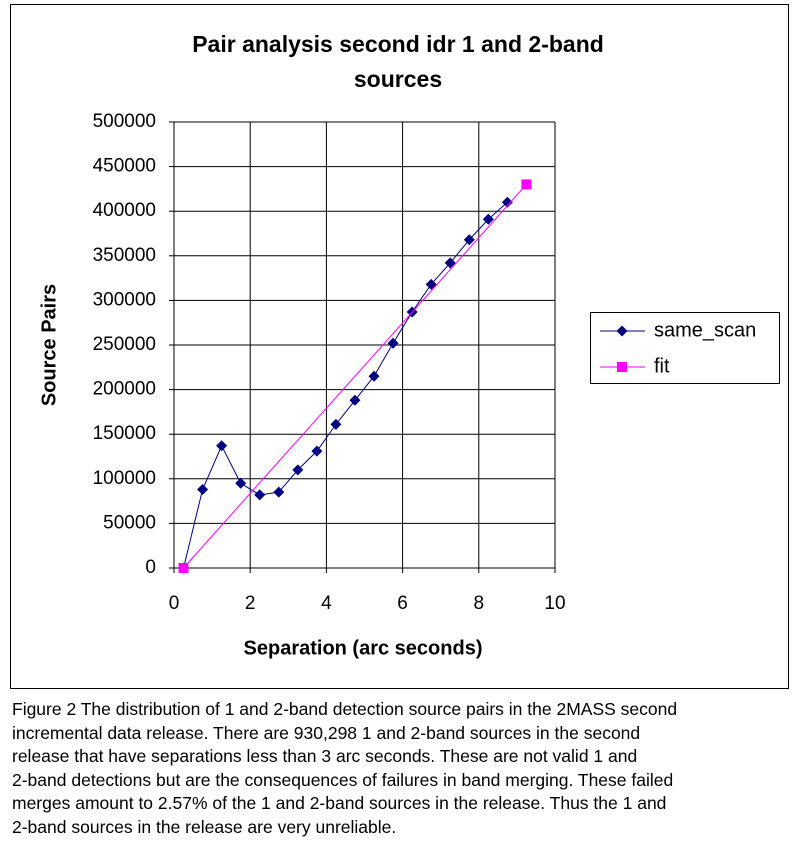  I want to click on y-tick-label: 50000, so click(129, 522).